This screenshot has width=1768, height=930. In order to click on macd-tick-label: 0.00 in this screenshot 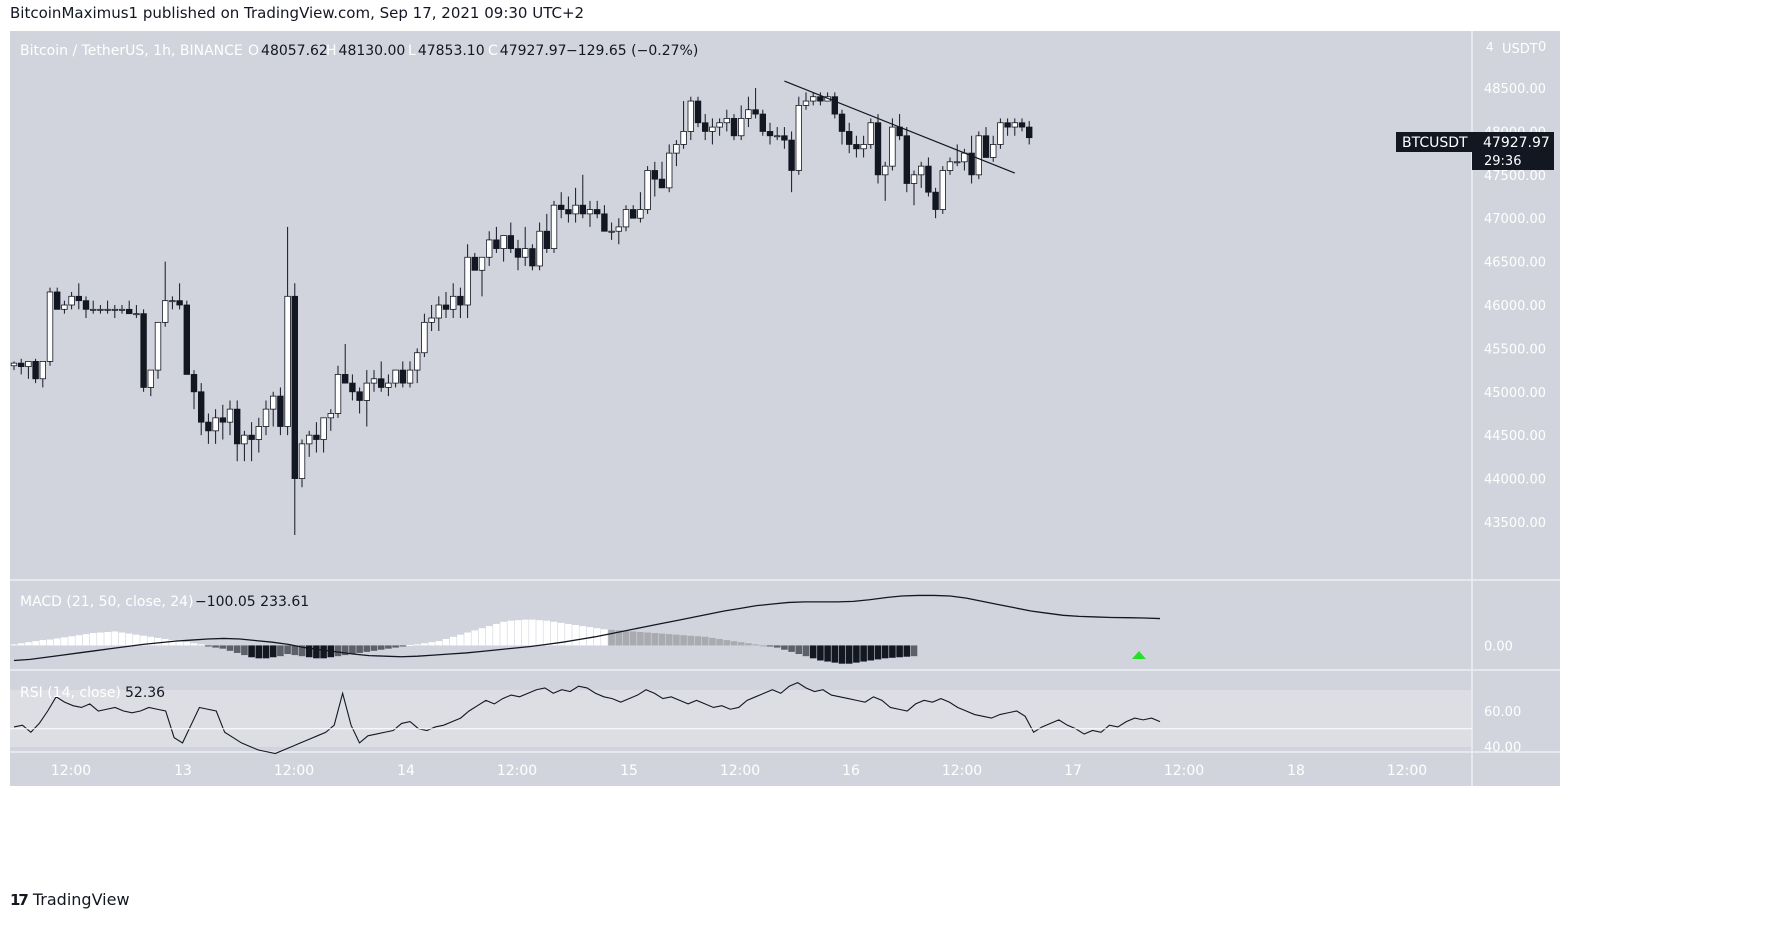, I will do `click(1498, 646)`.